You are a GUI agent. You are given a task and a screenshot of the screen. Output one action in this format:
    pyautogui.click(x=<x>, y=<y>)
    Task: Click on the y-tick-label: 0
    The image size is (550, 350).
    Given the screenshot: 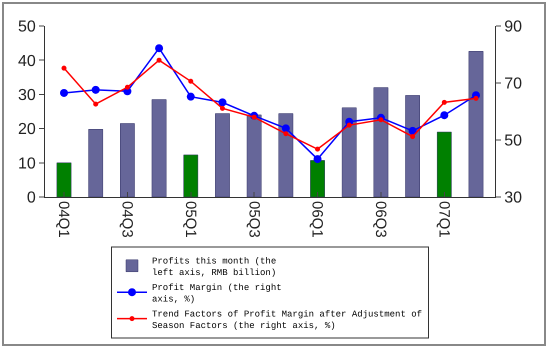 What is the action you would take?
    pyautogui.click(x=31, y=198)
    